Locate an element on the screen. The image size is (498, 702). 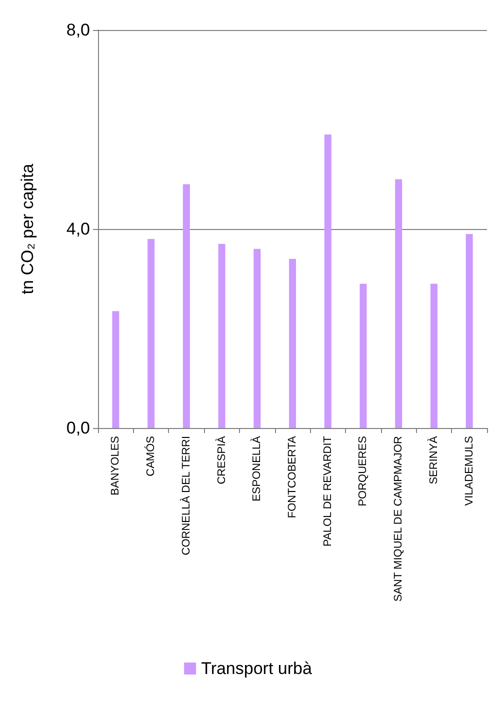
y-axis-title: tn CO₂ per capita is located at coordinates (27, 228).